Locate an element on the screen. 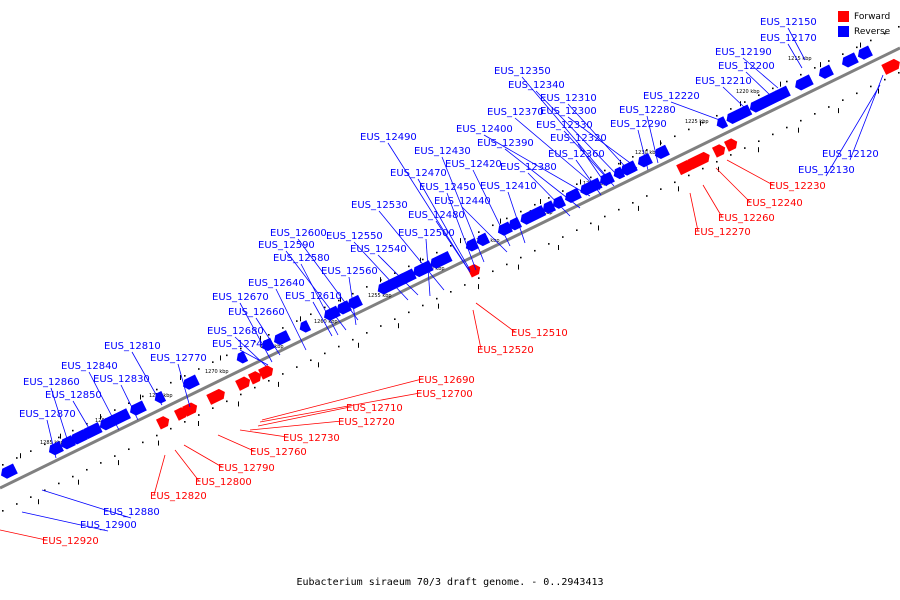 This screenshot has width=900, height=600. reverse-gene-label: EUS_12550 is located at coordinates (354, 236).